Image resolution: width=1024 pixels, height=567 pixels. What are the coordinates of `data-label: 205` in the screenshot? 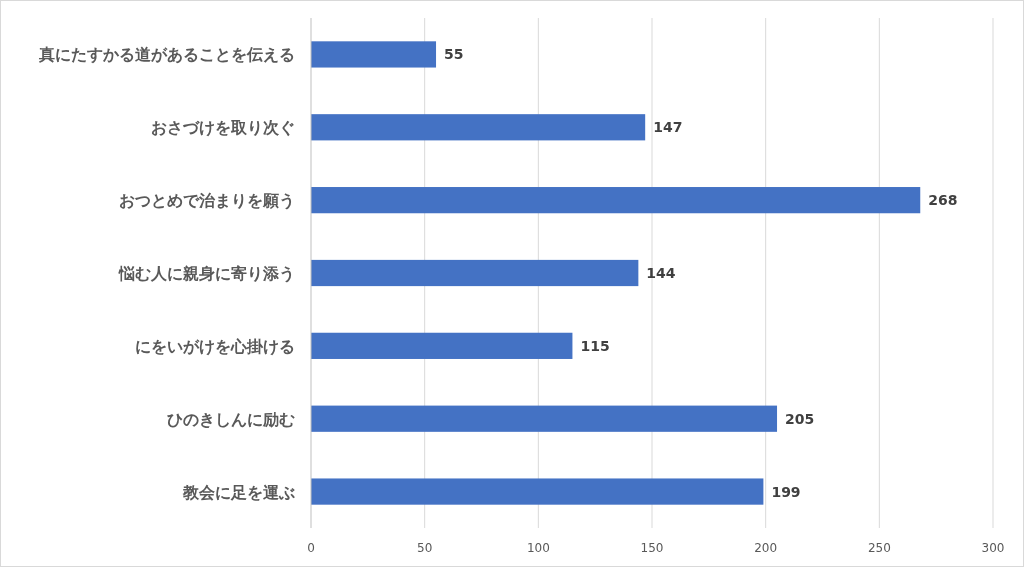 It's located at (800, 418).